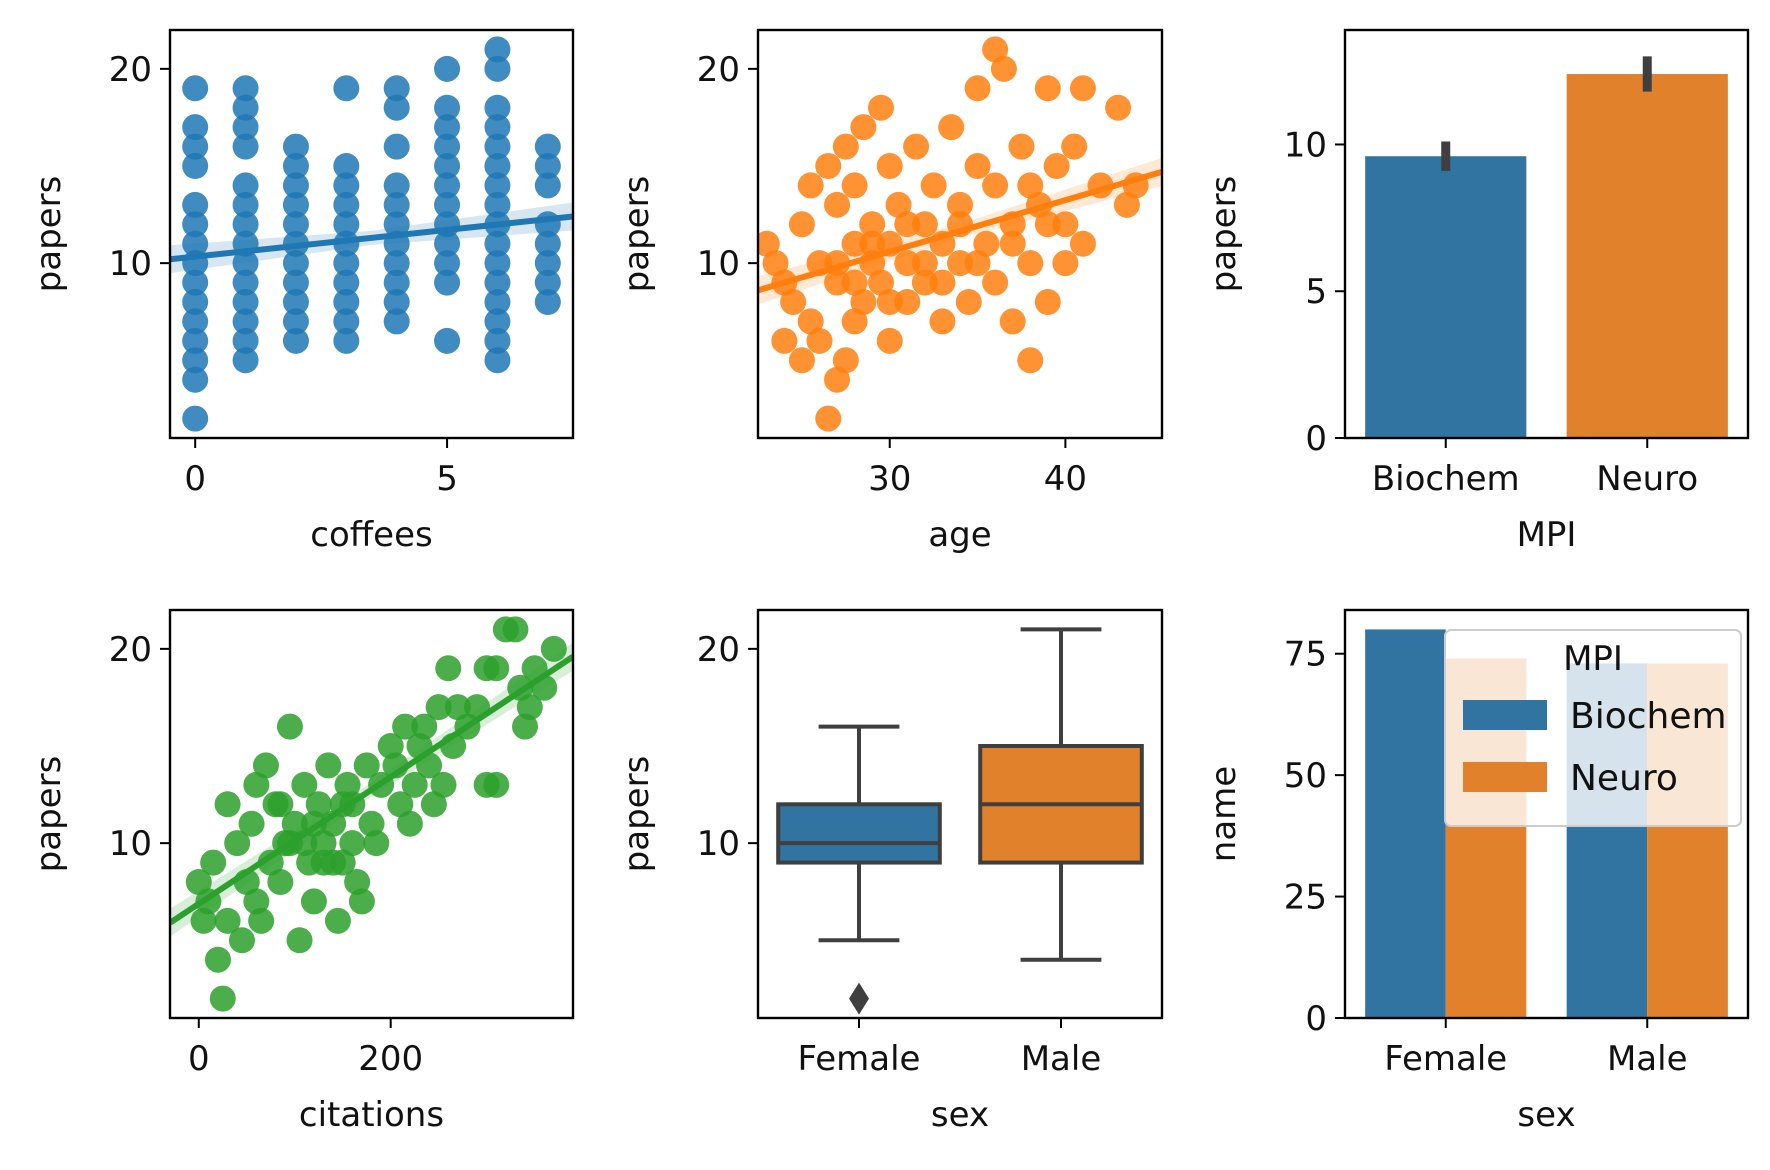 The image size is (1770, 1170). What do you see at coordinates (1305, 655) in the screenshot?
I see `y-tick-label: 75` at bounding box center [1305, 655].